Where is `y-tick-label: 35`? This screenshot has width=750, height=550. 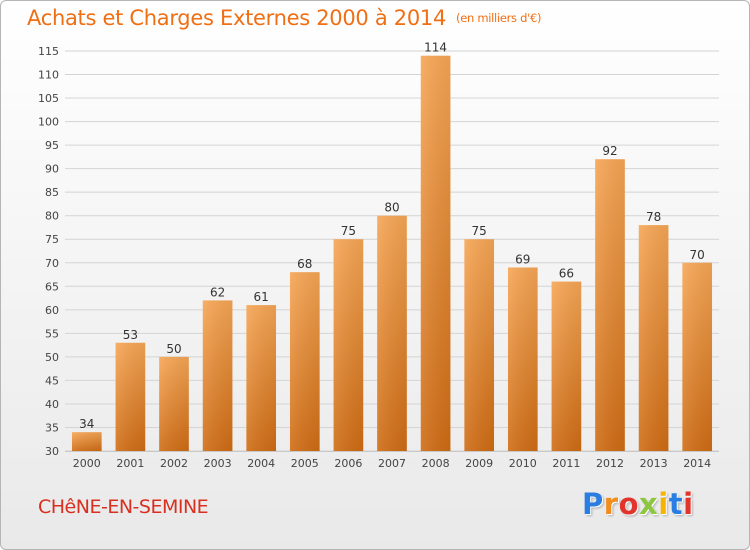 y-tick-label: 35 is located at coordinates (52, 427).